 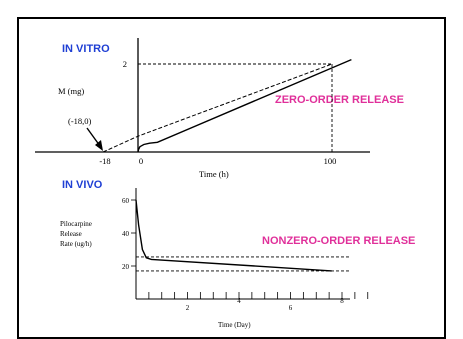 What do you see at coordinates (330, 161) in the screenshot?
I see `in-vitro-x-tick-label: 100` at bounding box center [330, 161].